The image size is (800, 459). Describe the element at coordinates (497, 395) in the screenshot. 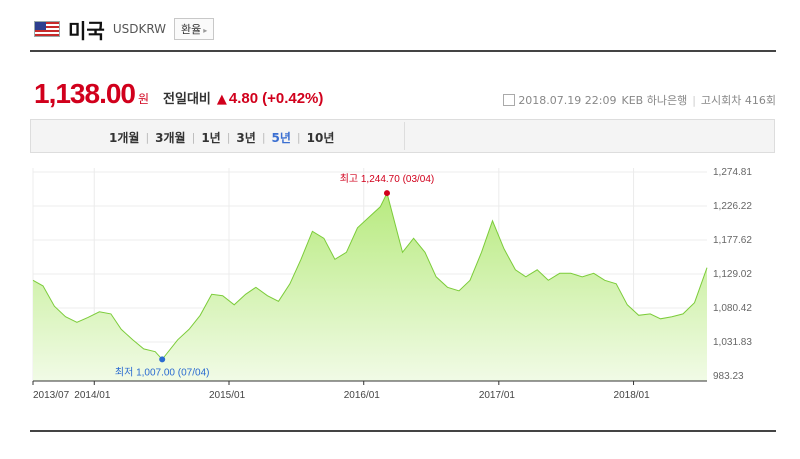

I see `x-tick-label: 2017/01` at that location.